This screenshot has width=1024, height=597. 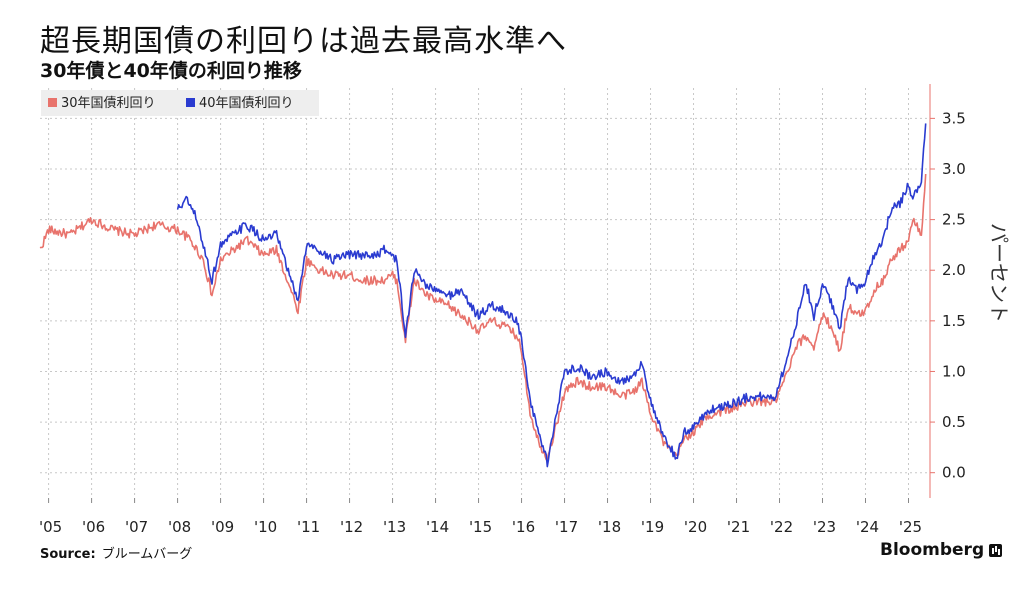 What do you see at coordinates (910, 527) in the screenshot?
I see `x-tick-label: '25` at bounding box center [910, 527].